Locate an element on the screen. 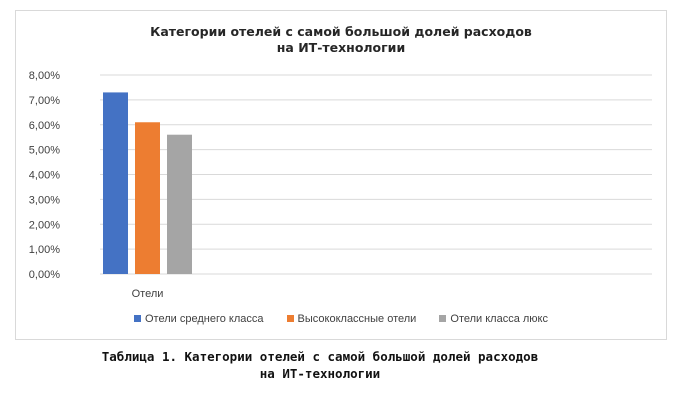 The image size is (681, 401). bar-Отели-series-1 is located at coordinates (147, 198).